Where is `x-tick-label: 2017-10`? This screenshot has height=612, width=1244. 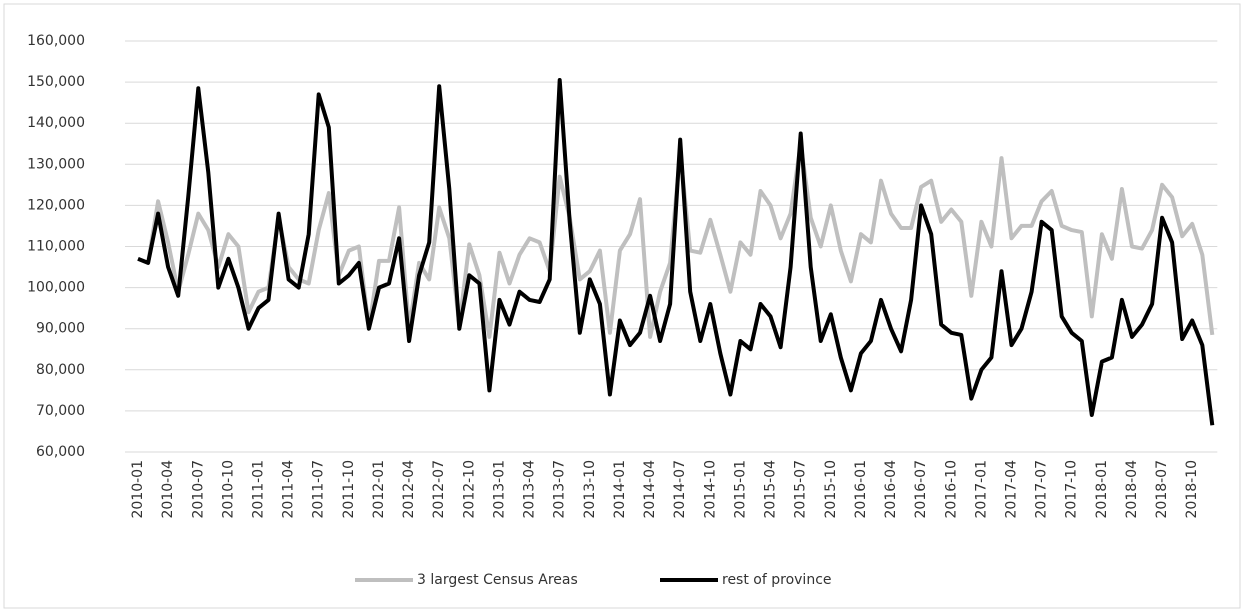
x-tick-label: 2017-10 is located at coordinates (1072, 489).